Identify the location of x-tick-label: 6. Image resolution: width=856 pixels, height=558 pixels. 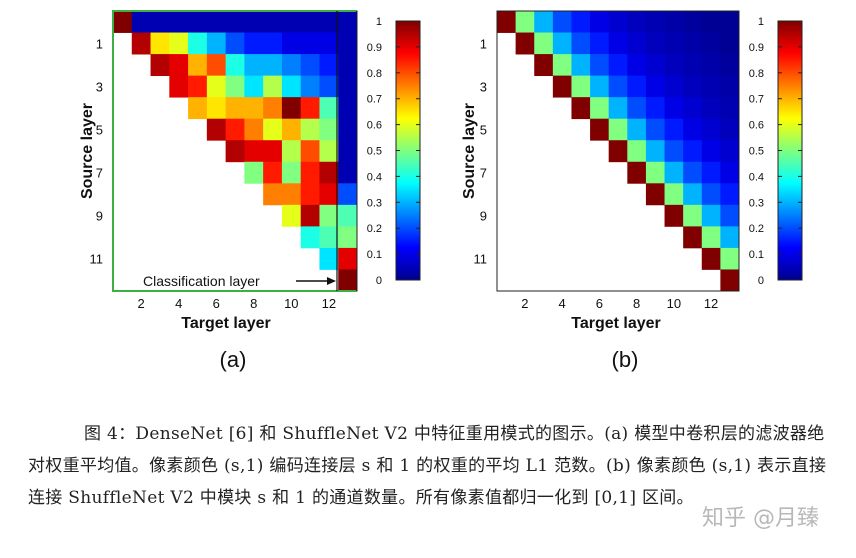
(599, 303).